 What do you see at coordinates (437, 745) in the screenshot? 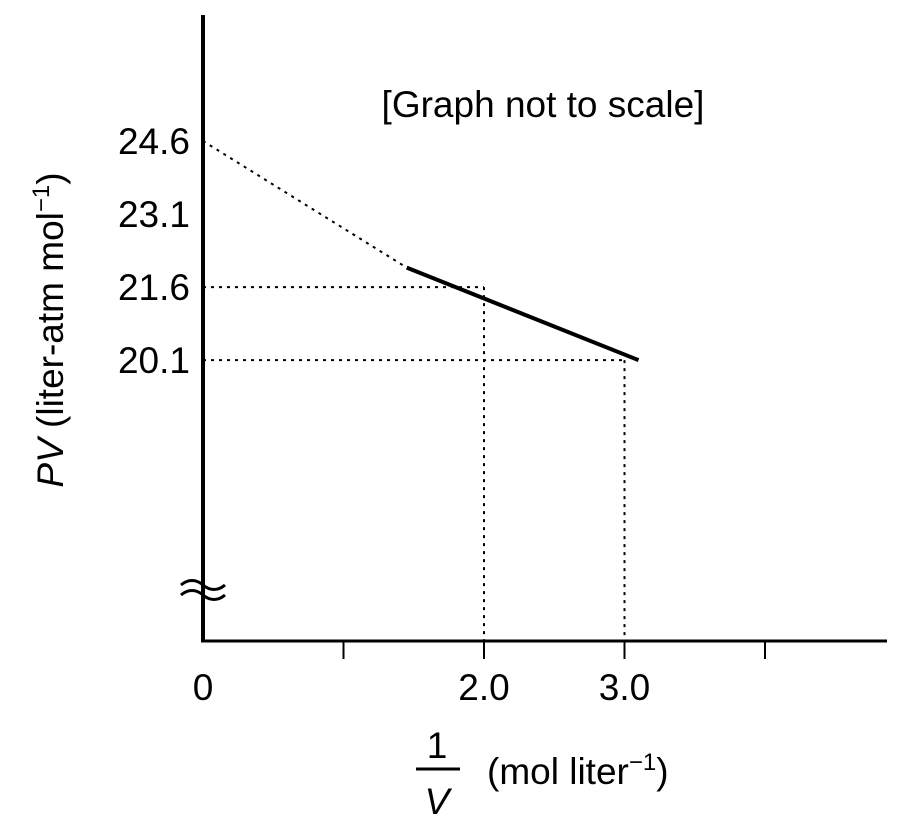
I see `x-axis-numerator: 1` at bounding box center [437, 745].